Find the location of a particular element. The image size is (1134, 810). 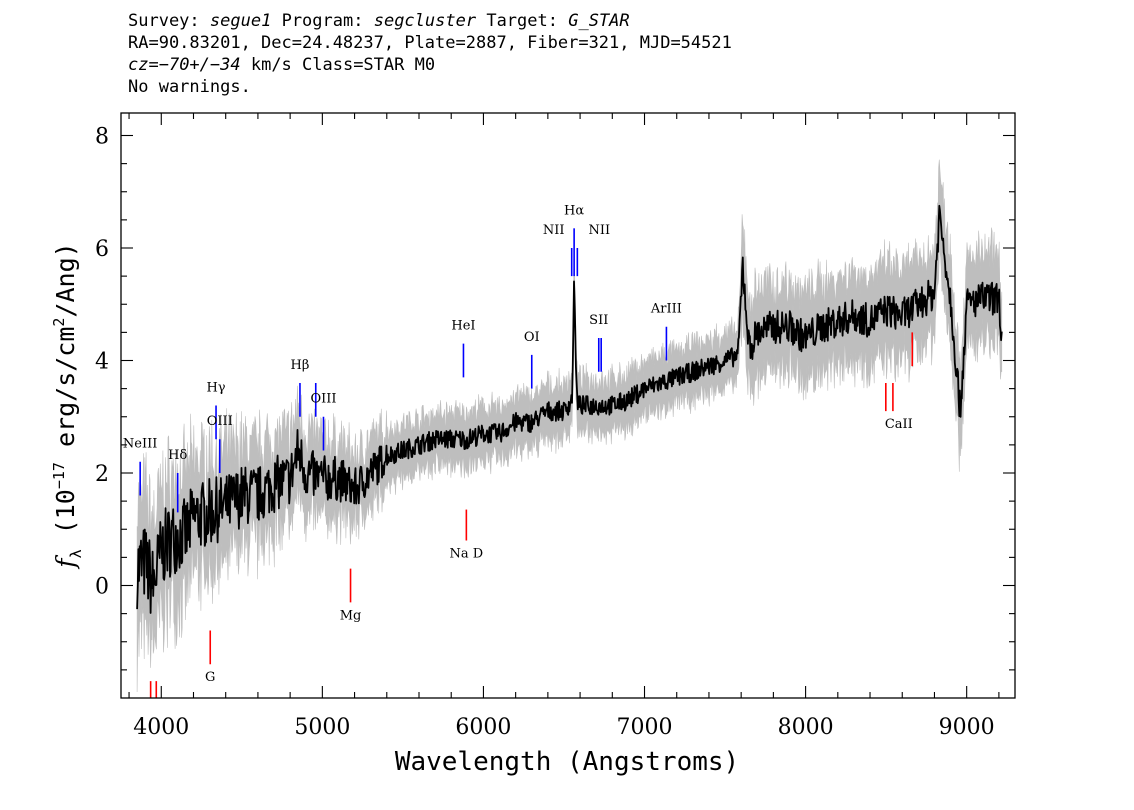

y-label-symbol-sub: λ is located at coordinates (76, 553).